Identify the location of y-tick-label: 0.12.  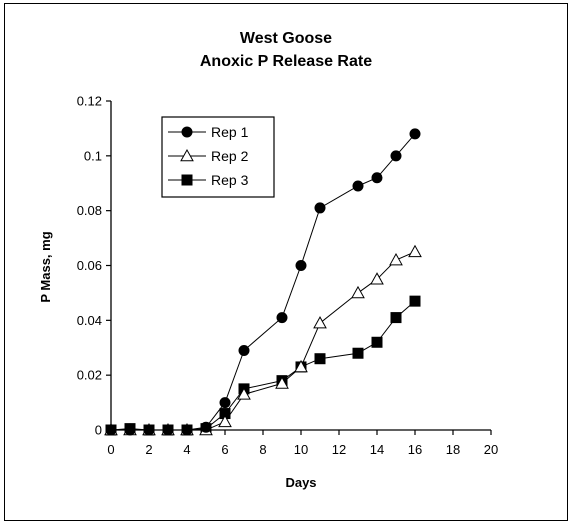
(89, 101).